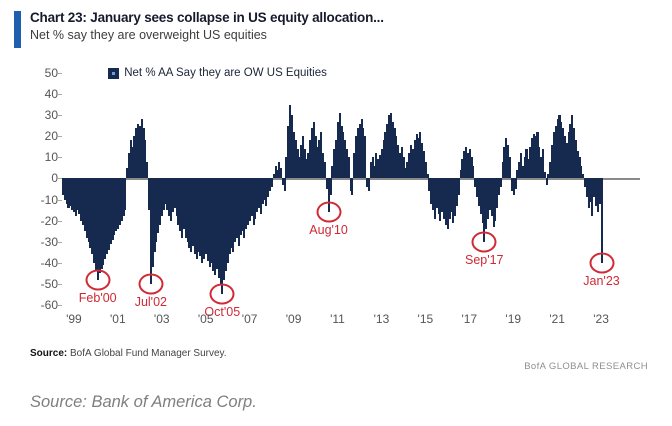 The height and width of the screenshot is (426, 672). What do you see at coordinates (49, 241) in the screenshot?
I see `y-tick-label: -30` at bounding box center [49, 241].